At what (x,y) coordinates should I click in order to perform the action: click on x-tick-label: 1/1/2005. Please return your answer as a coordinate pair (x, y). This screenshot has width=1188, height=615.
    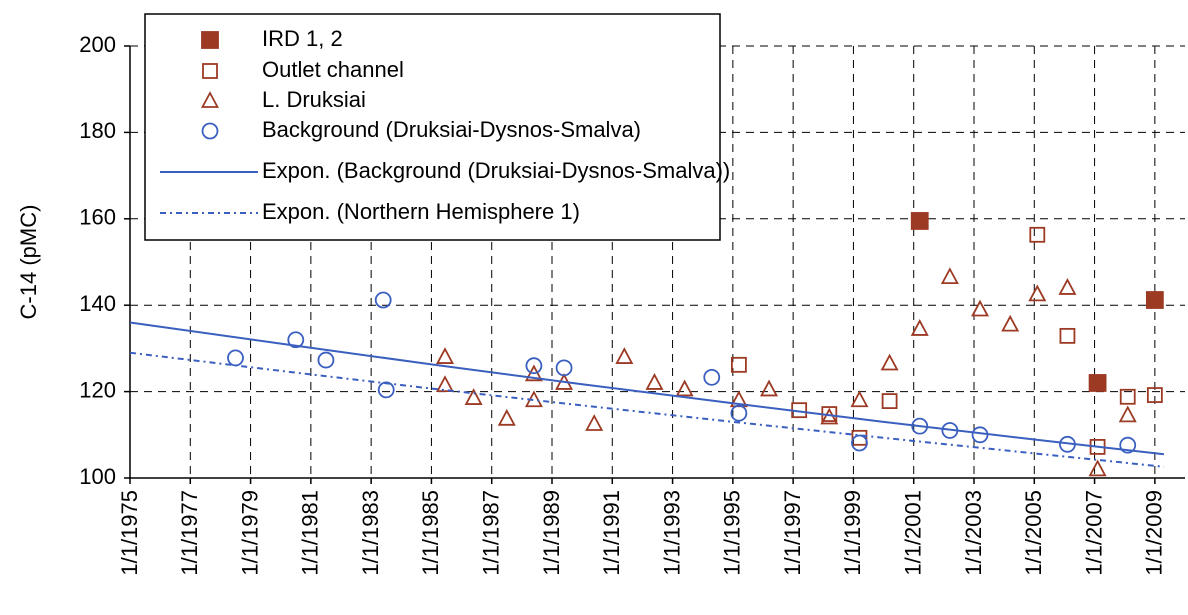
    Looking at the image, I should click on (1033, 533).